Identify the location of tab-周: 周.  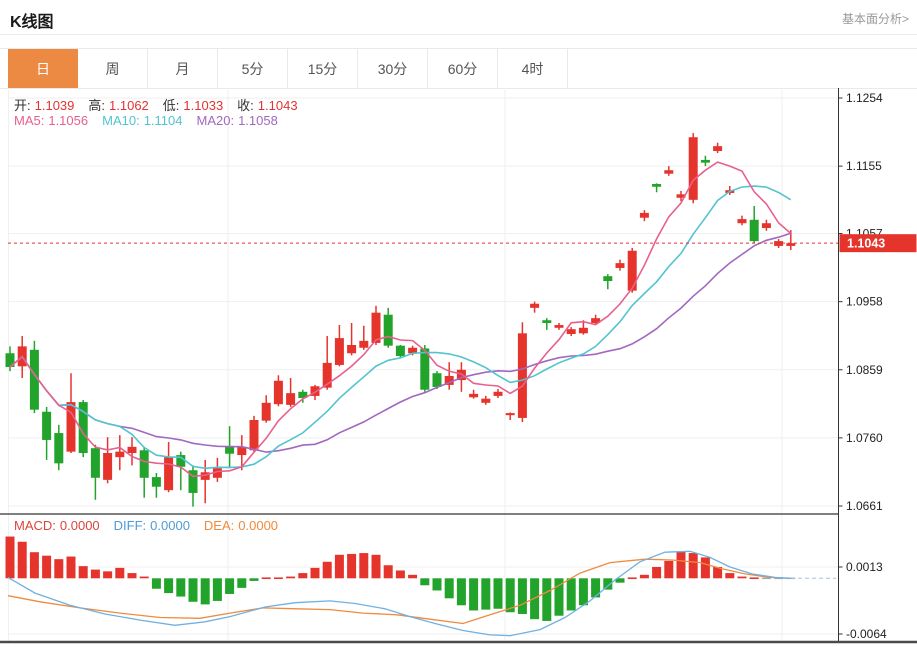
(113, 69).